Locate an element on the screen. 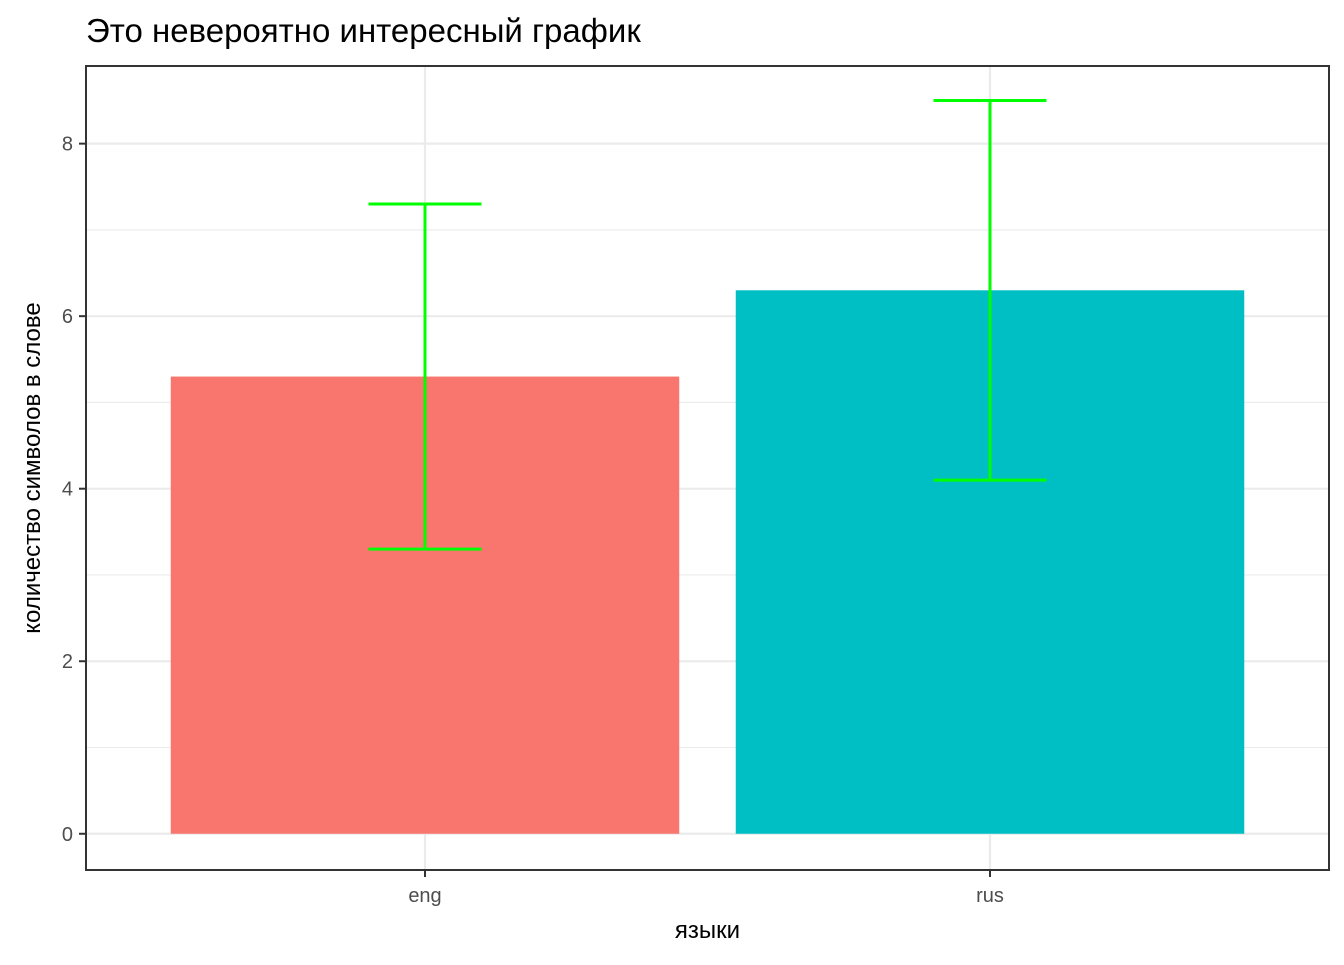 This screenshot has width=1344, height=965. x-tick-label: rus is located at coordinates (990, 896).